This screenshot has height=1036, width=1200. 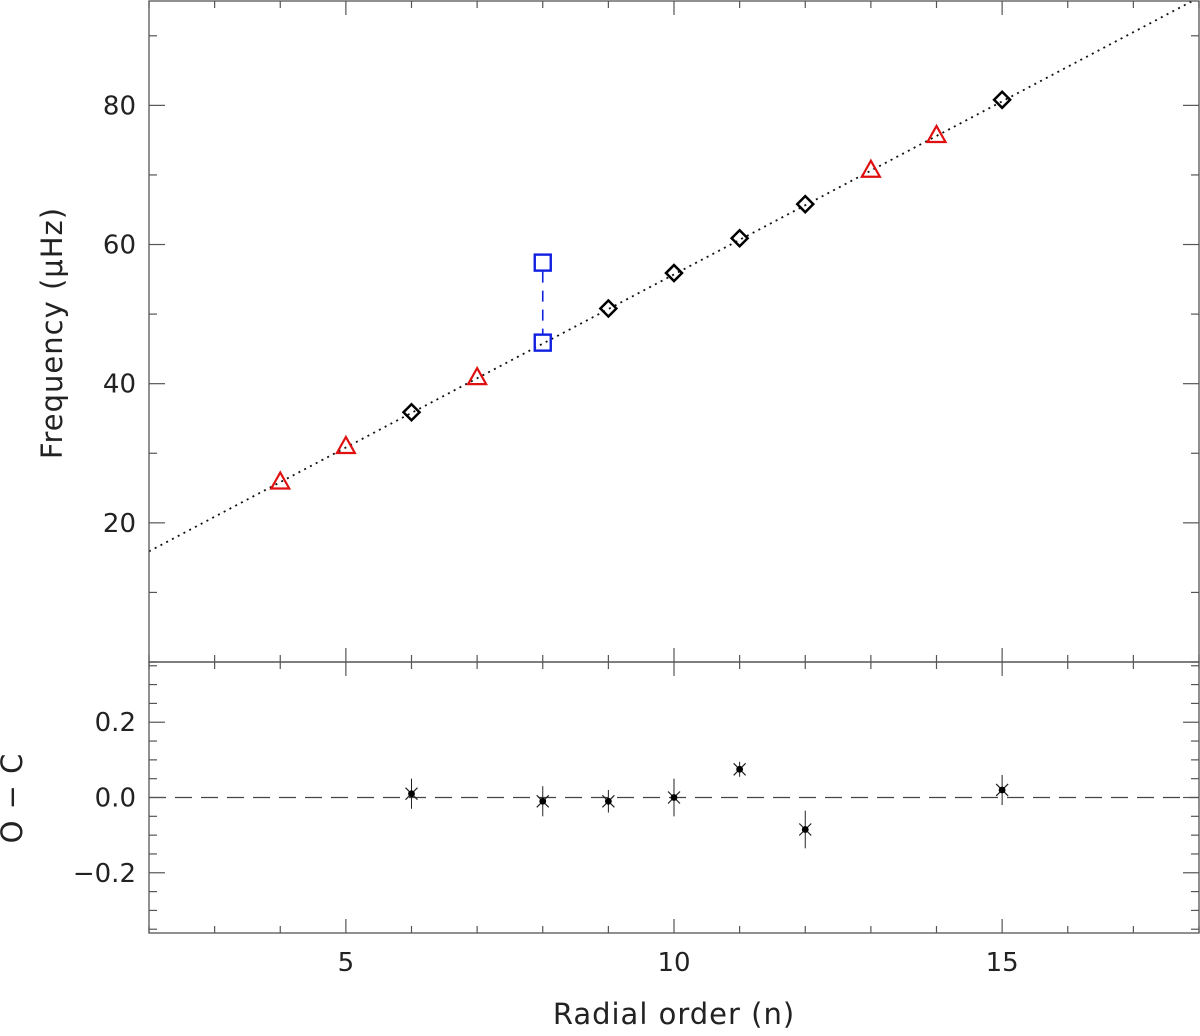 I want to click on y-tick-label: 0.2, so click(x=115, y=723).